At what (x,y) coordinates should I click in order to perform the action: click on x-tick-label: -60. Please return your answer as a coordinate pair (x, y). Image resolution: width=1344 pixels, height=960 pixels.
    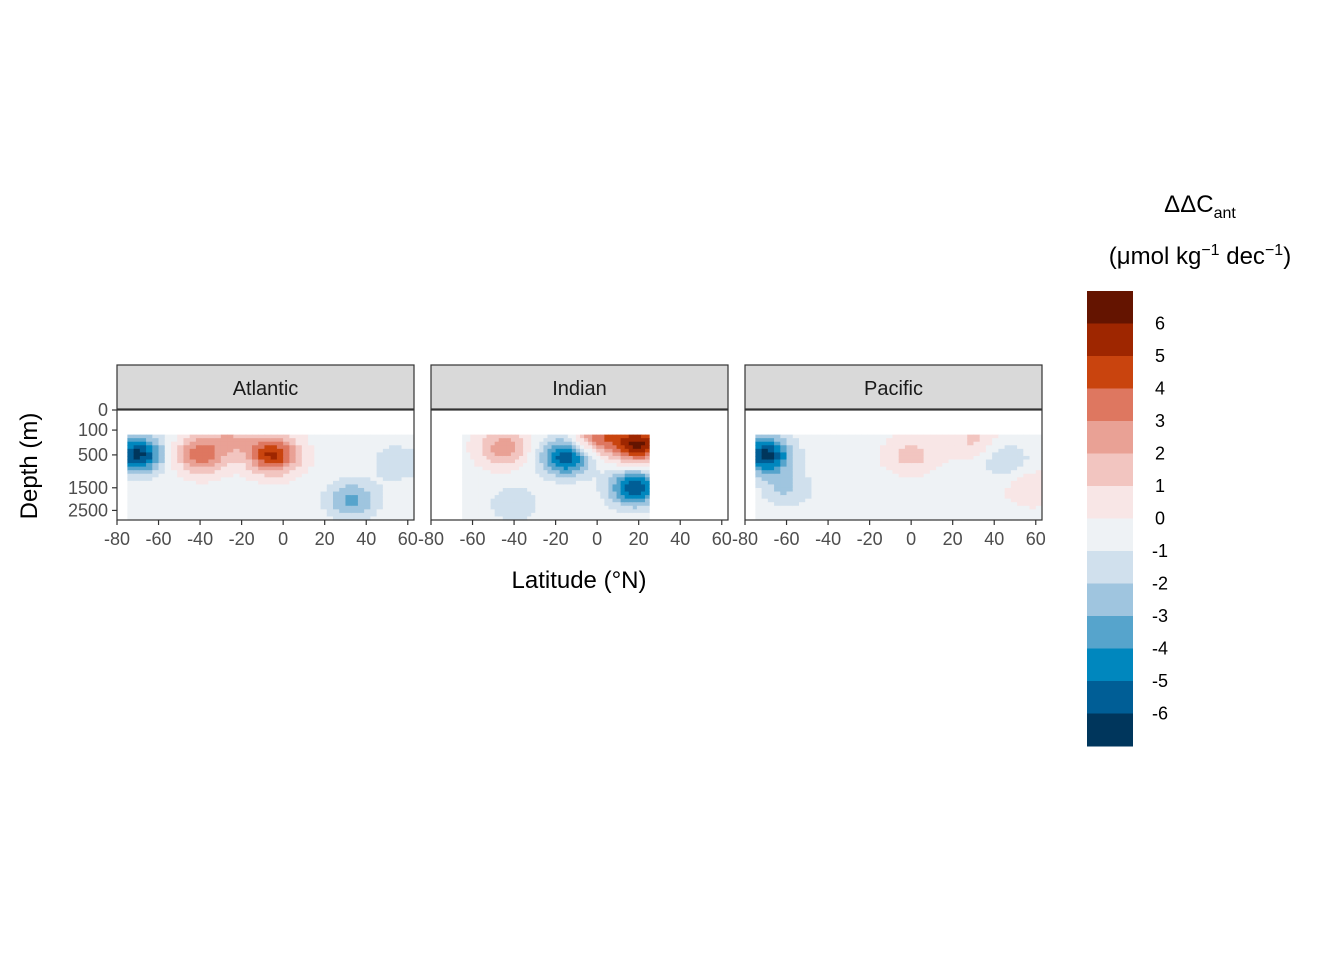
    Looking at the image, I should click on (787, 539).